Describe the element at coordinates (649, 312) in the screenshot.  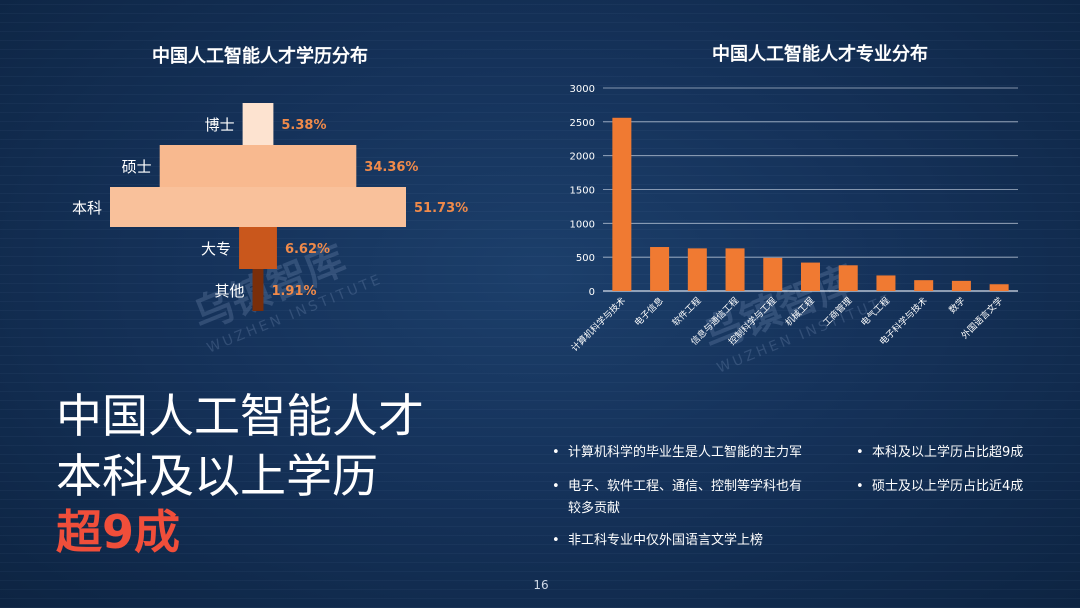
I see `x-tick-label: 电子信息` at that location.